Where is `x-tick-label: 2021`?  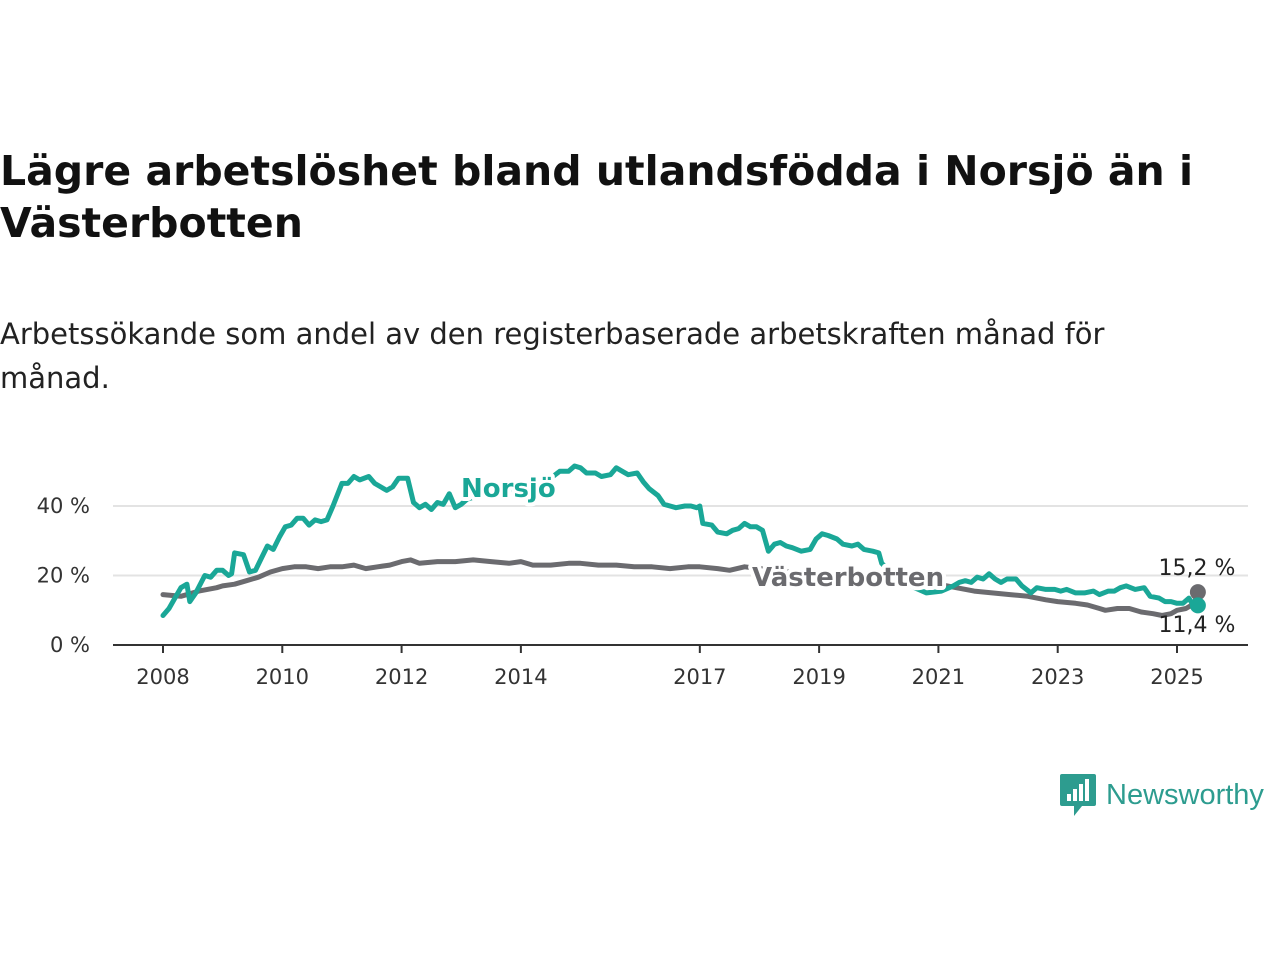 x-tick-label: 2021 is located at coordinates (938, 677).